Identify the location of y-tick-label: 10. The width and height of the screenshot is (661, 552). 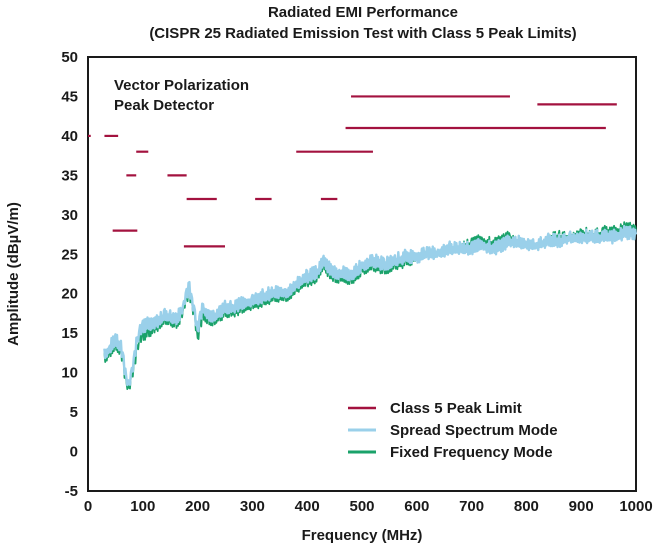
(69, 373).